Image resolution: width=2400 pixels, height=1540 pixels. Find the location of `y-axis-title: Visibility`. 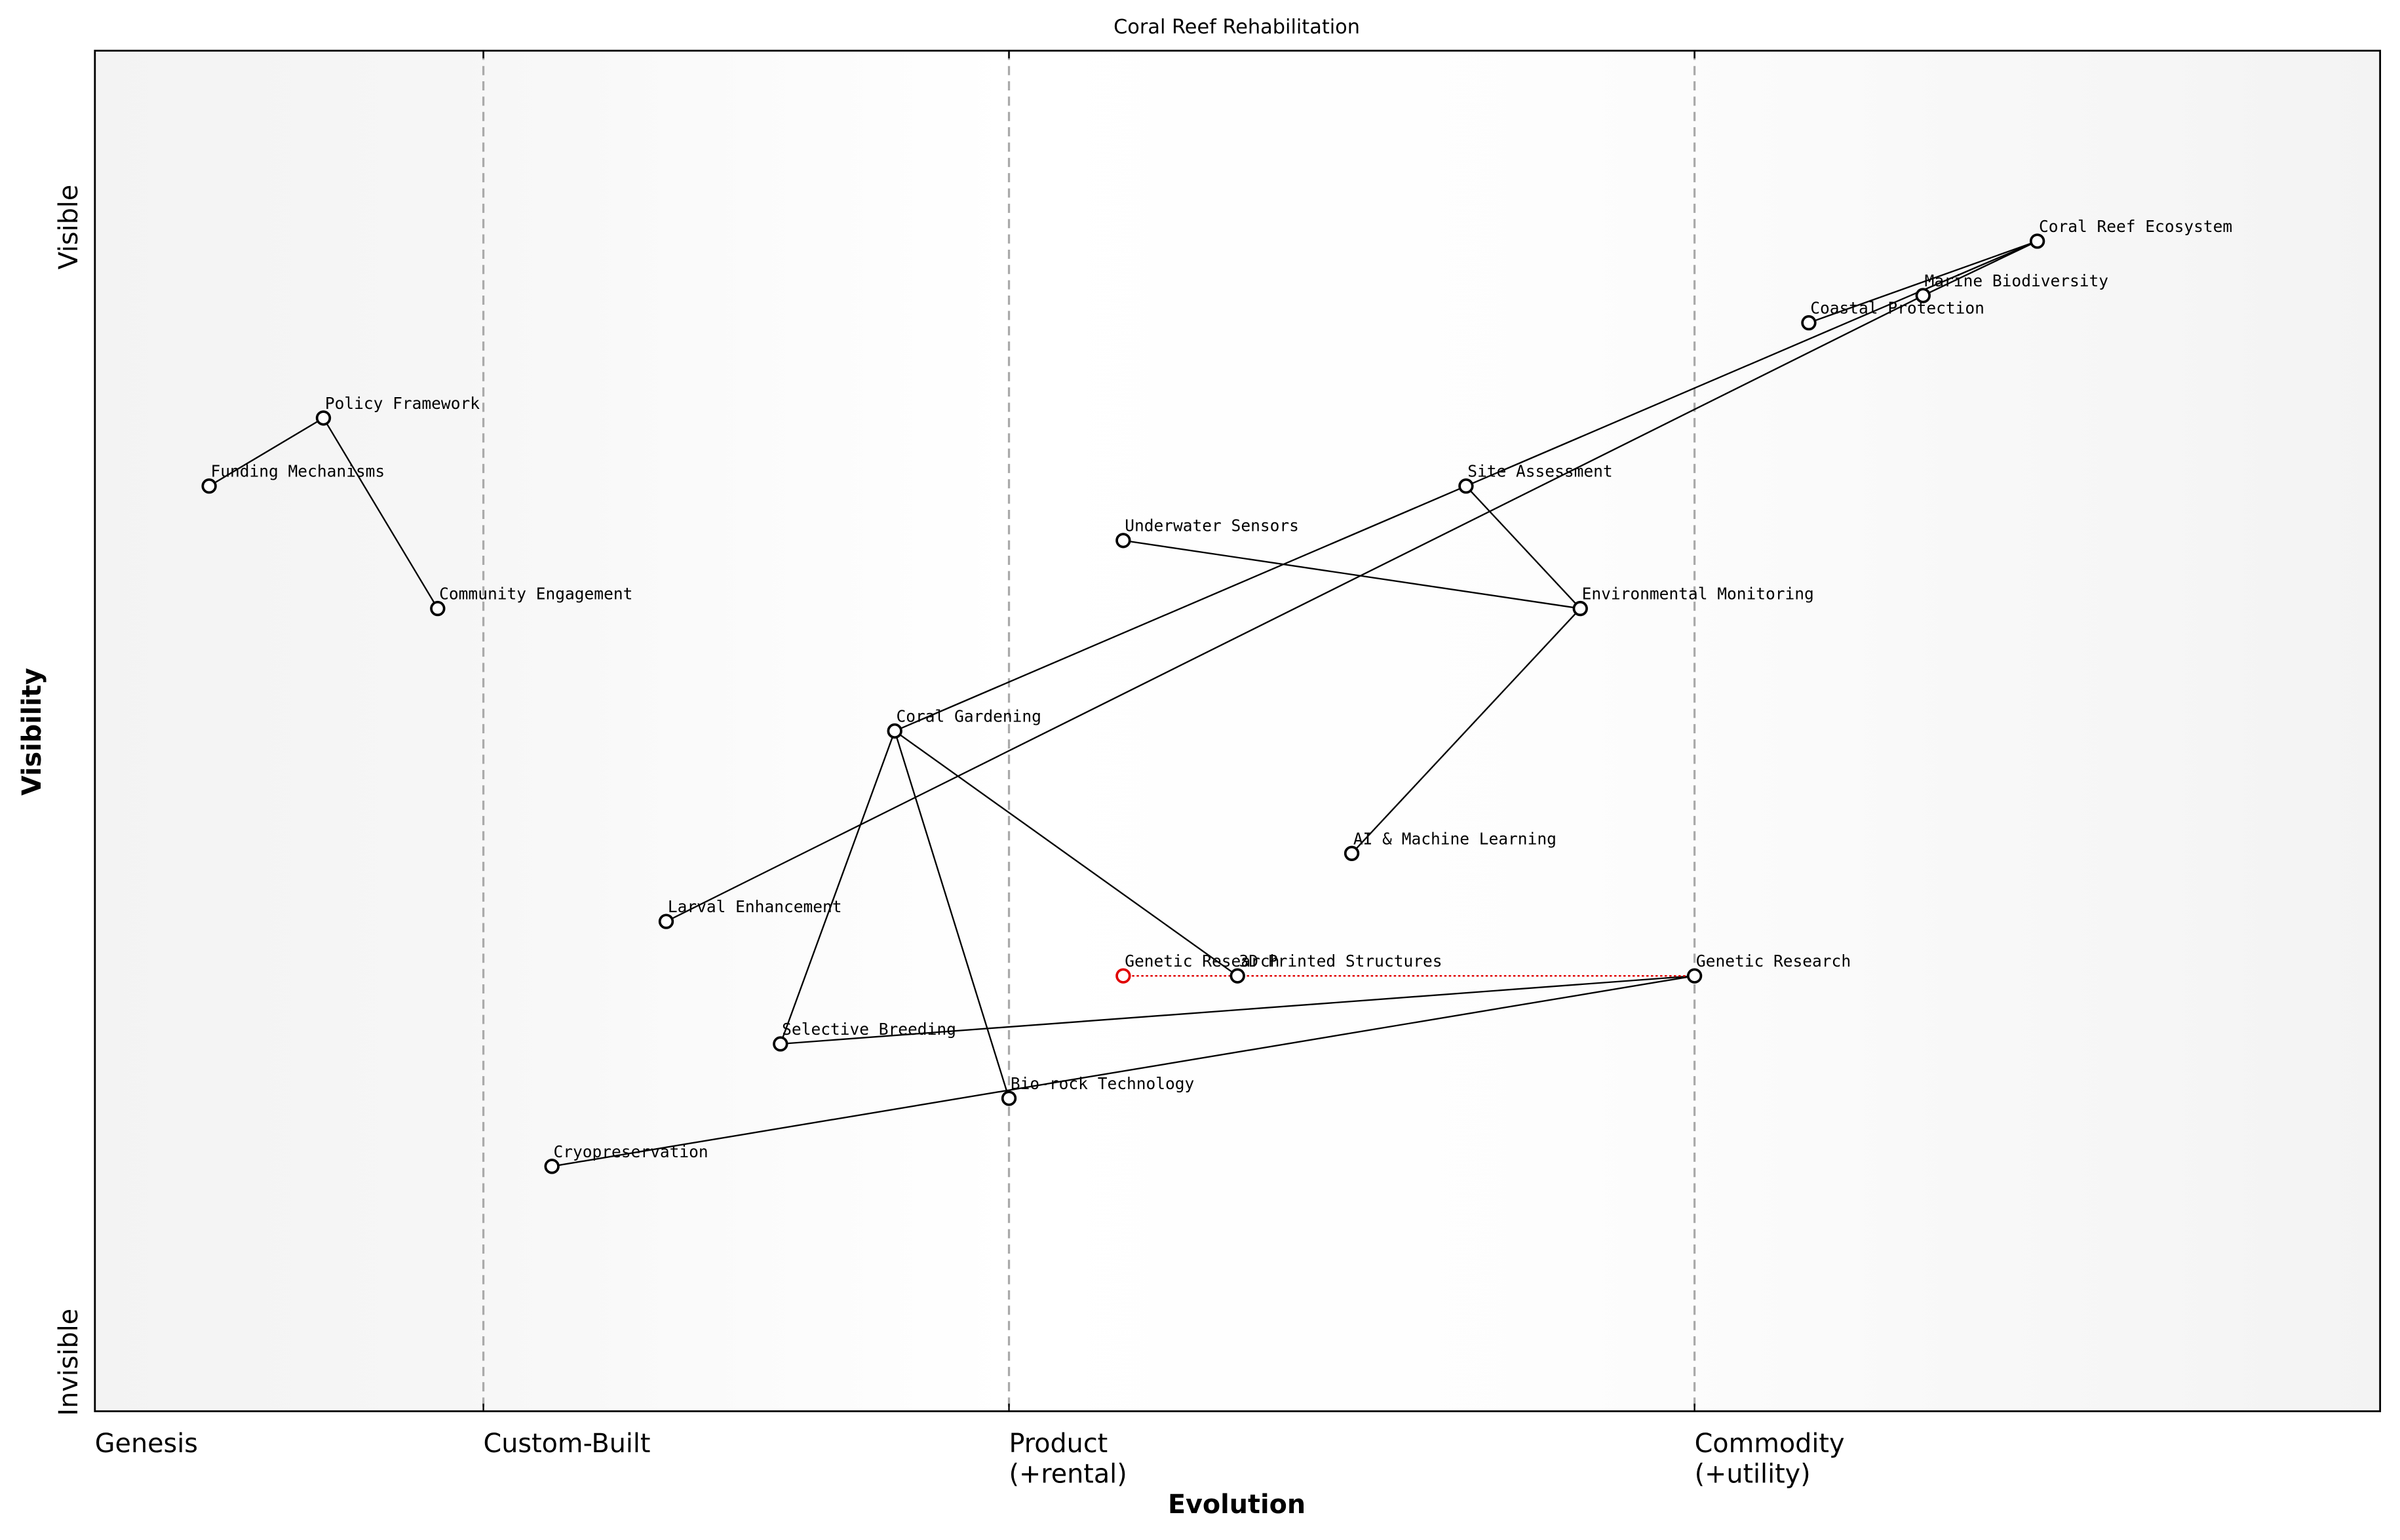

y-axis-title: Visibility is located at coordinates (32, 732).